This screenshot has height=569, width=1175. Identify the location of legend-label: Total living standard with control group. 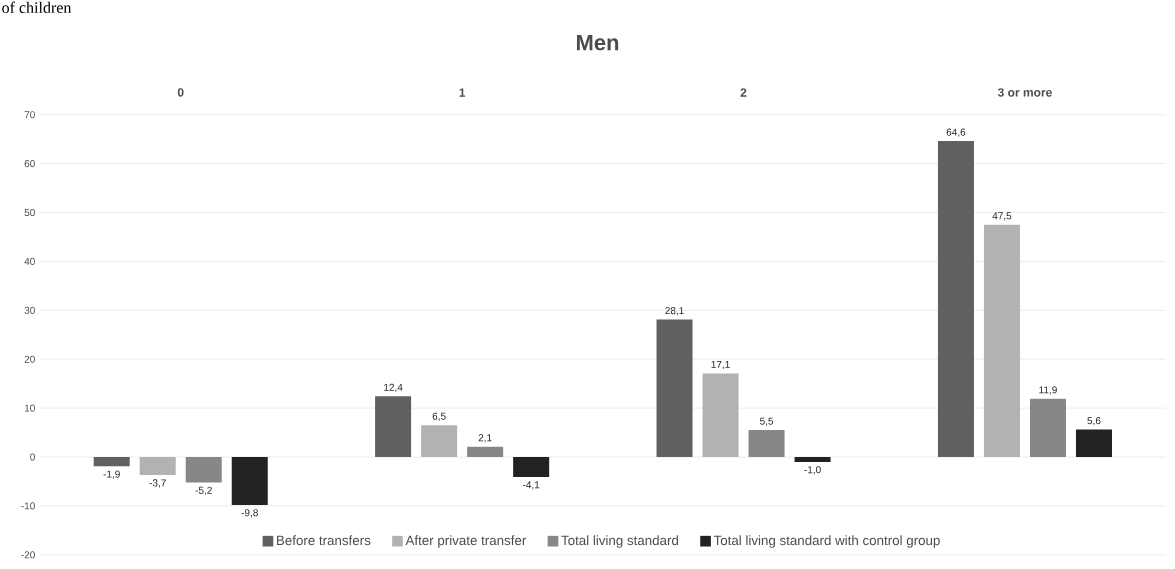
(826, 541).